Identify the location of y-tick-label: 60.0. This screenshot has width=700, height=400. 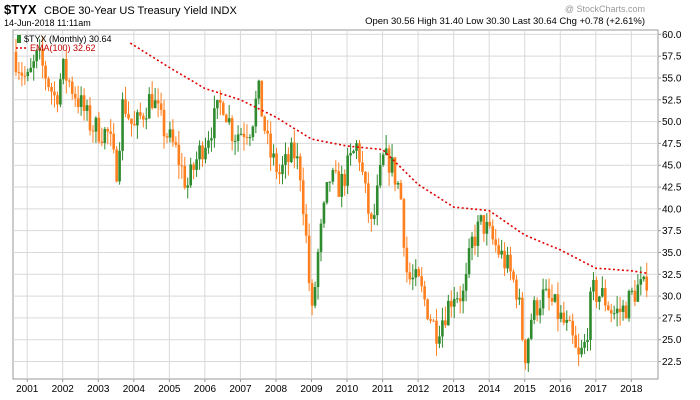
(672, 35).